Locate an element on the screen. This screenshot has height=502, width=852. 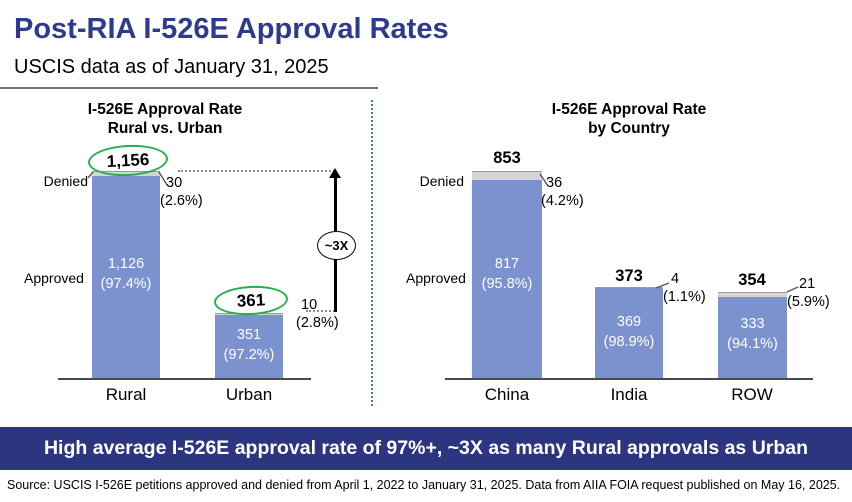
total-urban-value: 361 is located at coordinates (251, 300).